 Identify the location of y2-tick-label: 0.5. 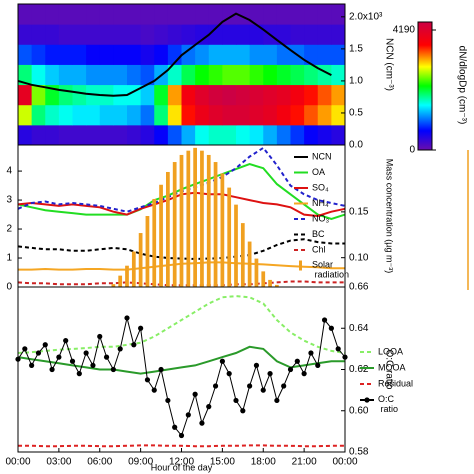
(356, 113).